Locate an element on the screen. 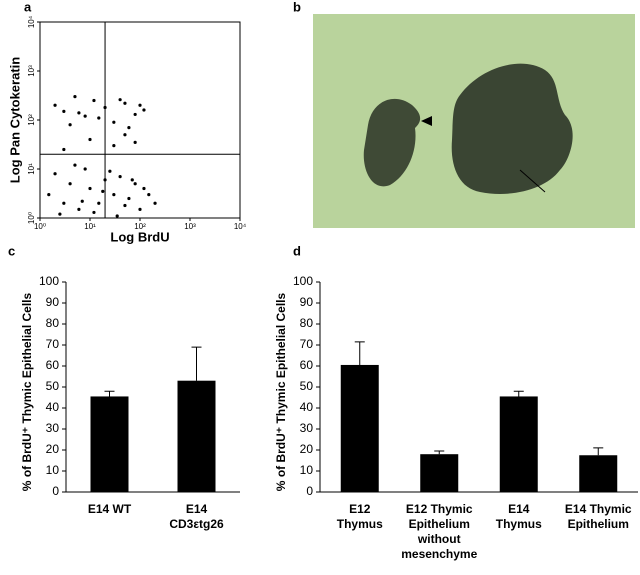 This screenshot has height=575, width=640. arrowhead is located at coordinates (426, 121).